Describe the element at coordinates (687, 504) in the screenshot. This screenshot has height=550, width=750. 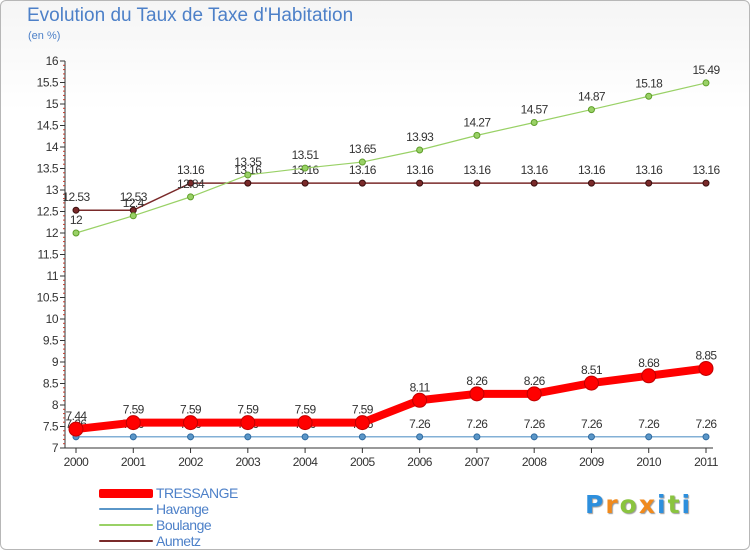
I see `logo-letter: i` at that location.